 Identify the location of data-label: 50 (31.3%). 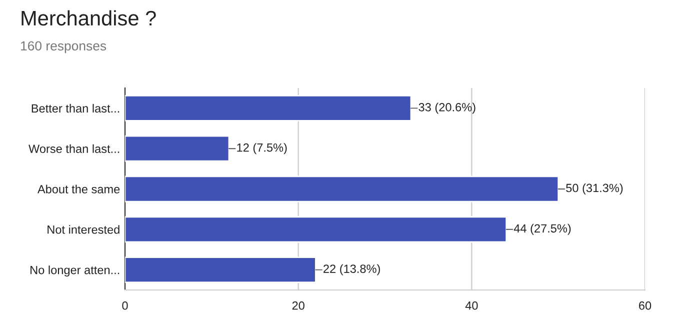
(594, 188).